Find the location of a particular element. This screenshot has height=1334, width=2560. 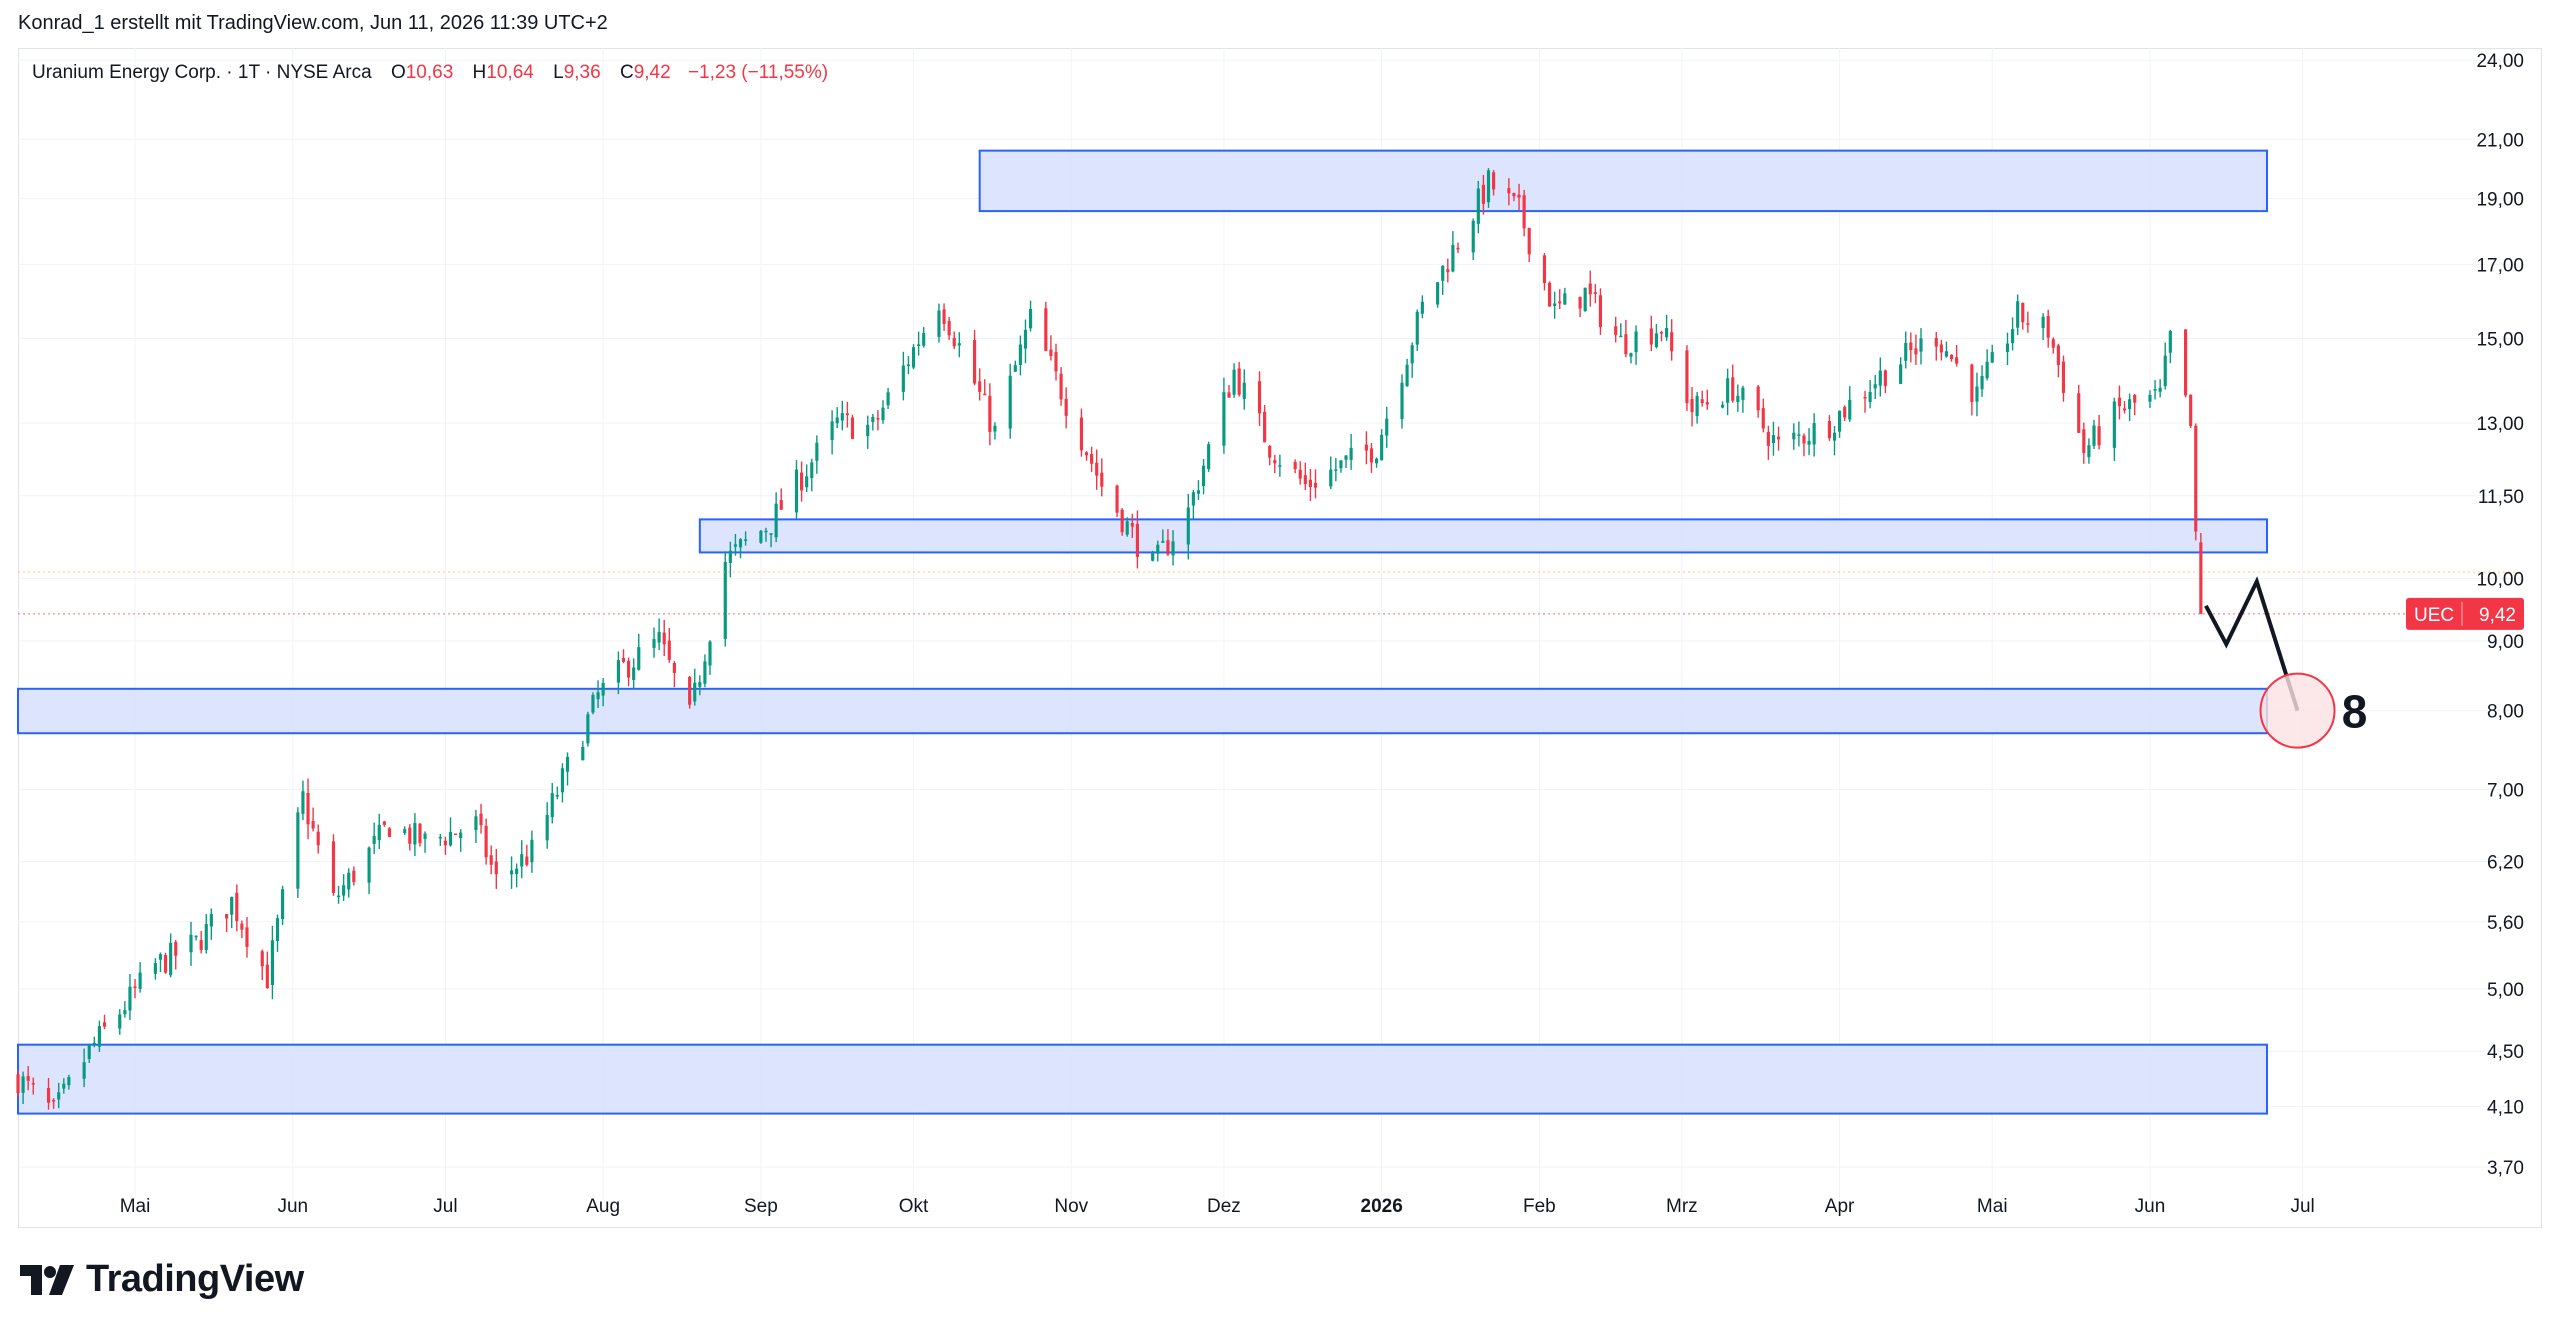

low-label: L is located at coordinates (558, 72).